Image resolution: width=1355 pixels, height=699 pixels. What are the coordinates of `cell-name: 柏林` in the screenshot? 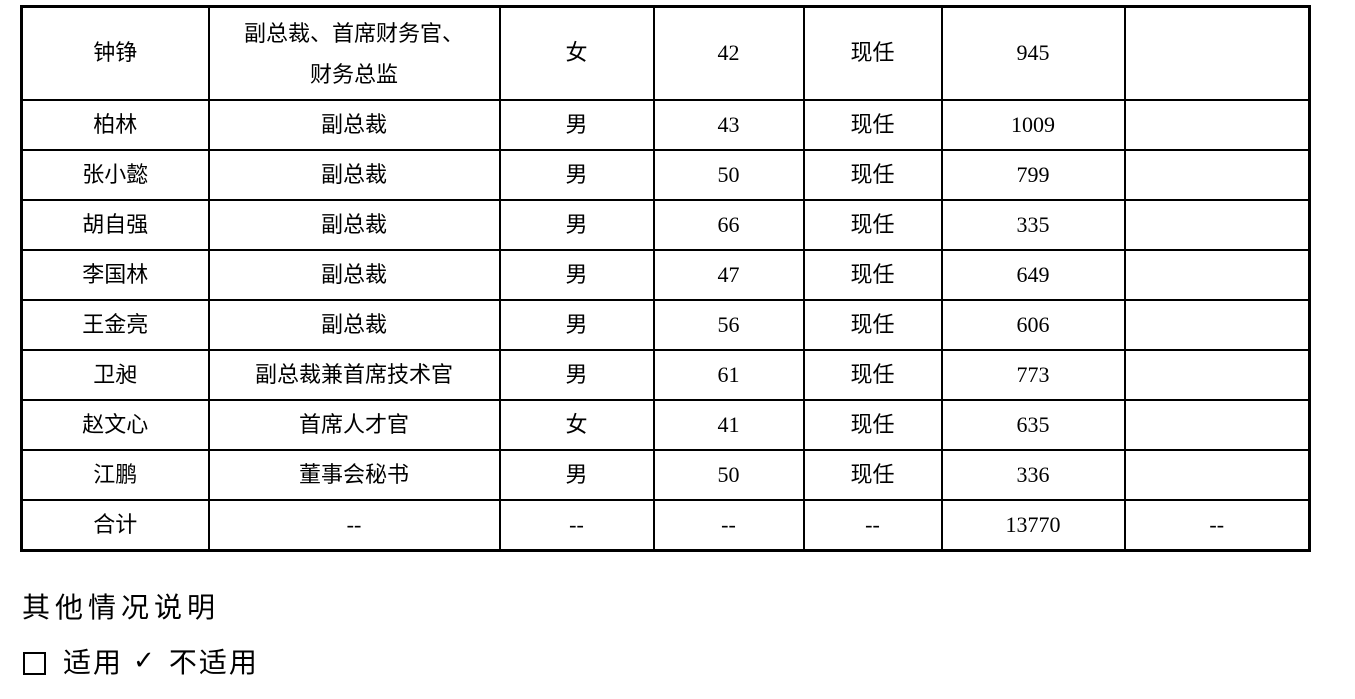 It's located at (115, 125).